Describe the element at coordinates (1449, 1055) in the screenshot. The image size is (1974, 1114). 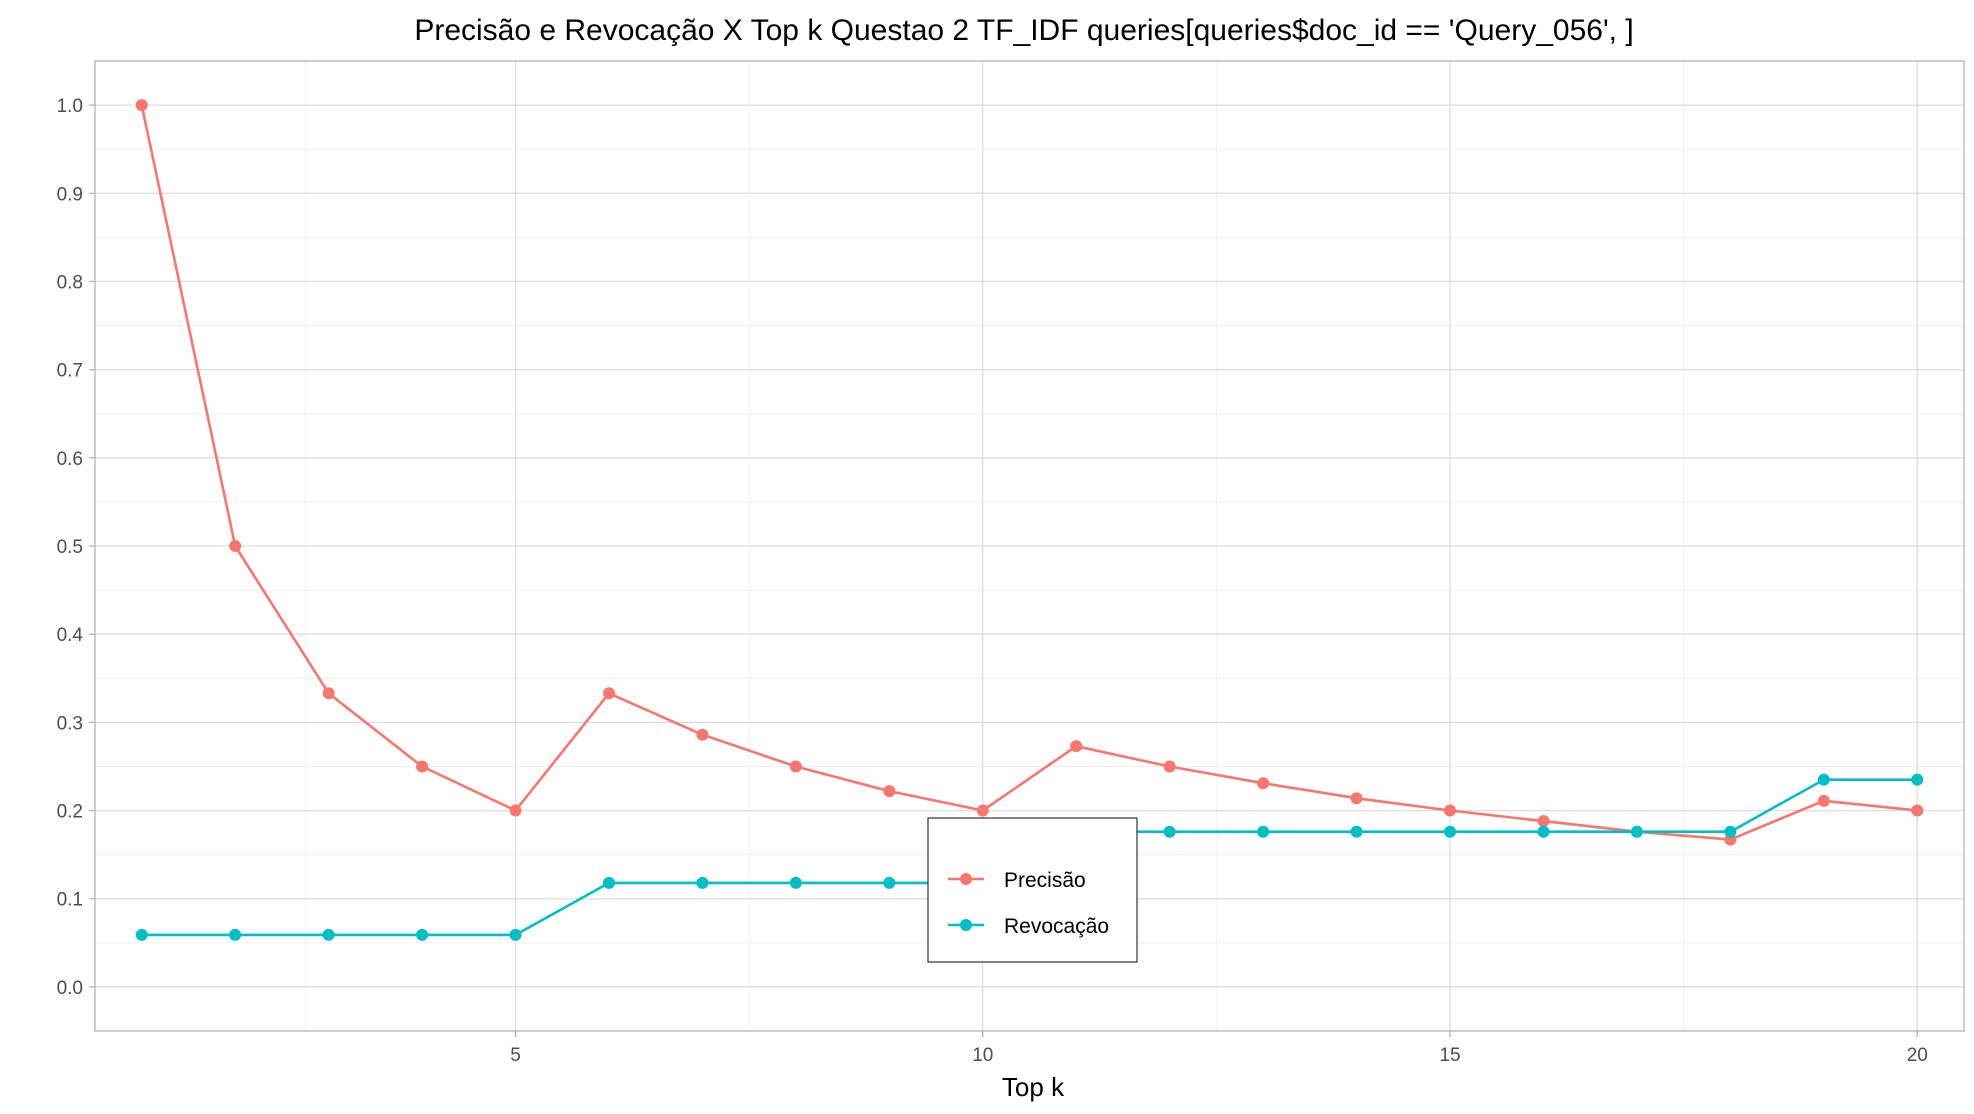
I see `x-tick-label: 15` at that location.